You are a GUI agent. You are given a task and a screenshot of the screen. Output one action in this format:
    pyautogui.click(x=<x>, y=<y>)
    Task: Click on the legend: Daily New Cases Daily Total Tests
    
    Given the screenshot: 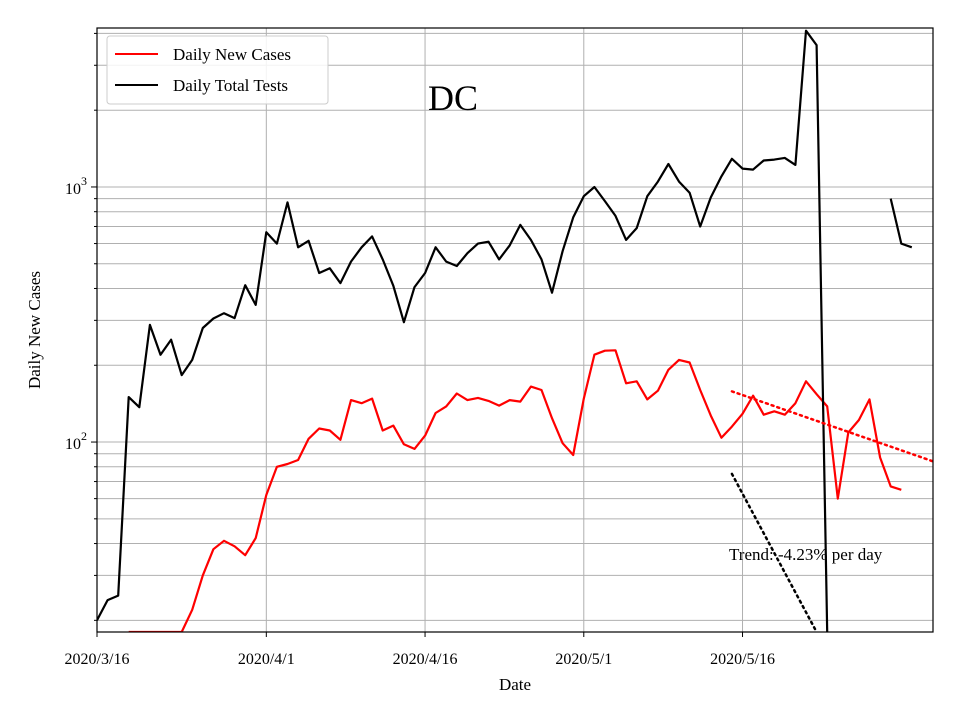 What is the action you would take?
    pyautogui.click(x=217, y=70)
    